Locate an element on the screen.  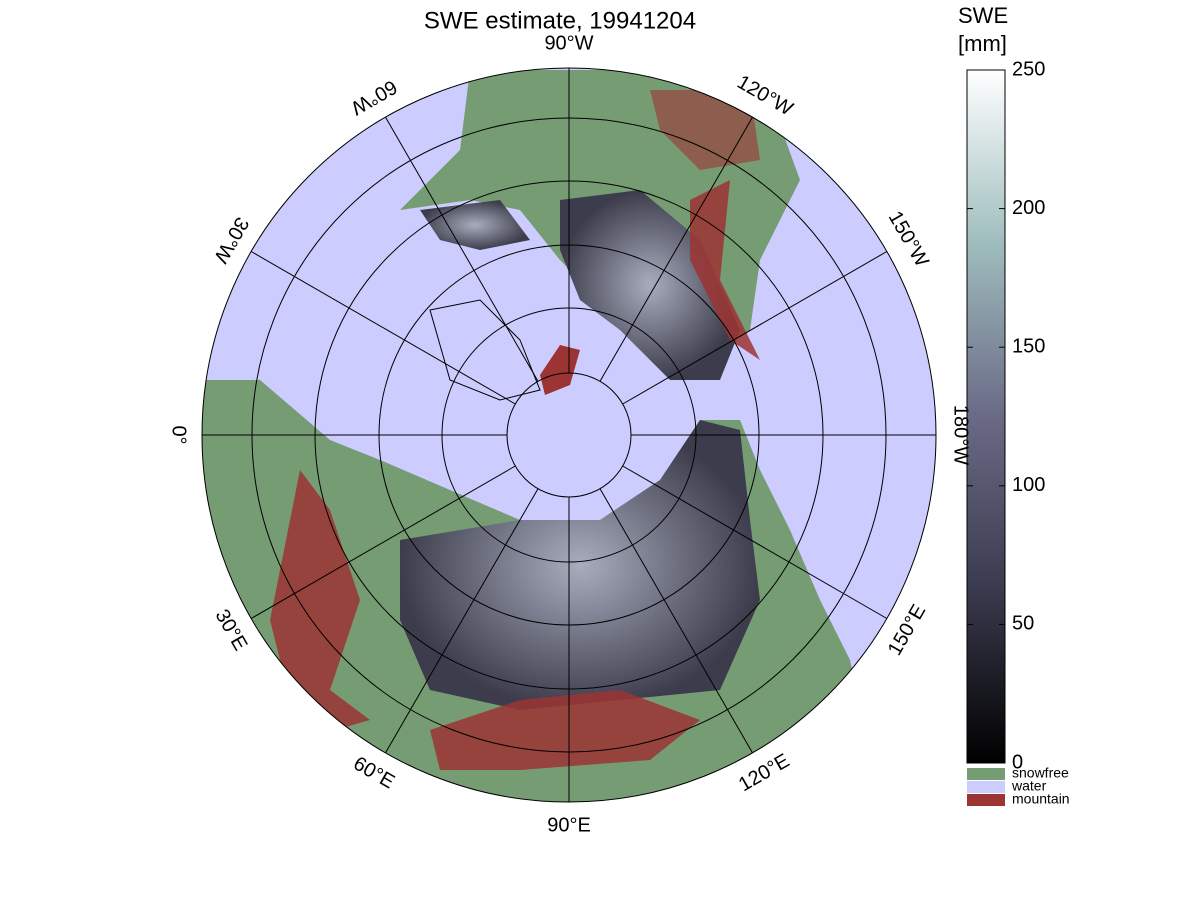
colorbar-tick-label: 0 is located at coordinates (1017, 762).